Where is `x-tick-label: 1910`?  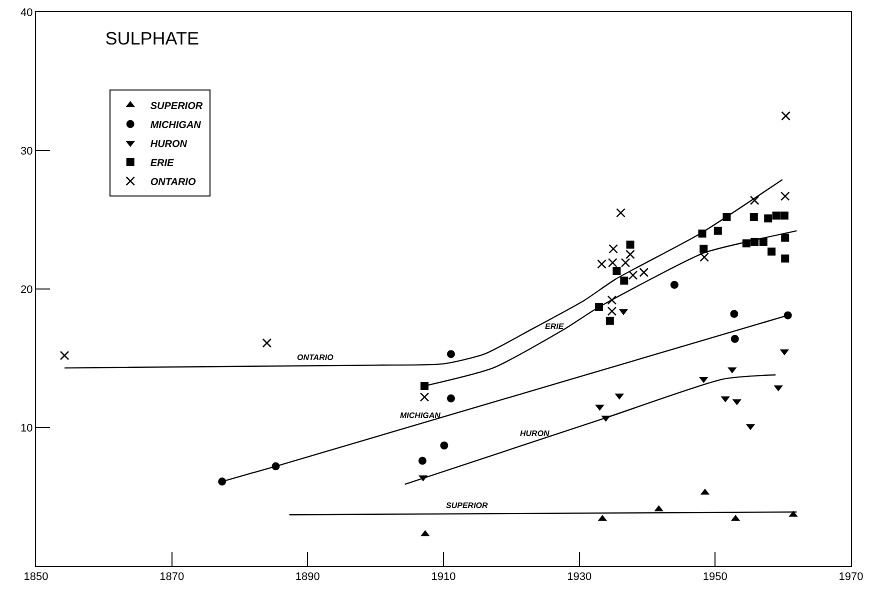
x-tick-label: 1910 is located at coordinates (443, 577).